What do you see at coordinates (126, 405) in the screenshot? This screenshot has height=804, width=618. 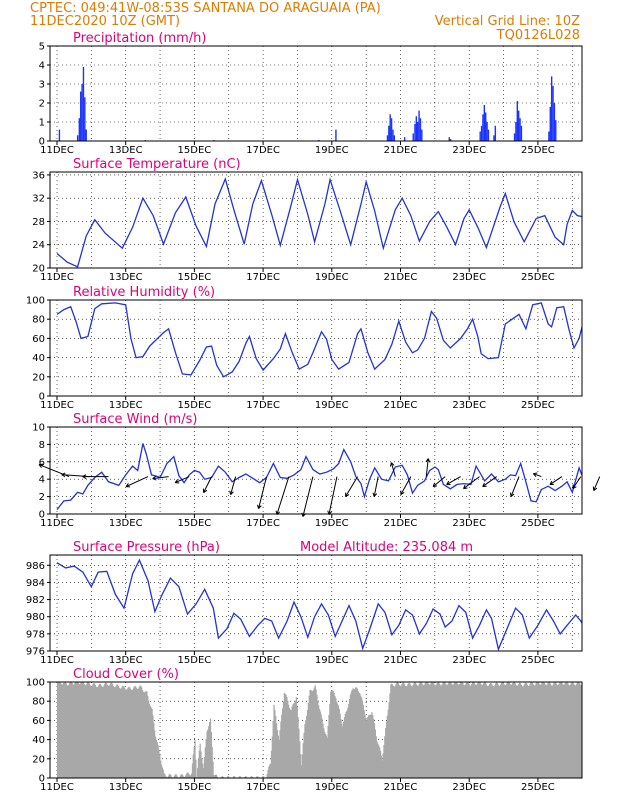 I see `x-tick-label: 13DEC` at bounding box center [126, 405].